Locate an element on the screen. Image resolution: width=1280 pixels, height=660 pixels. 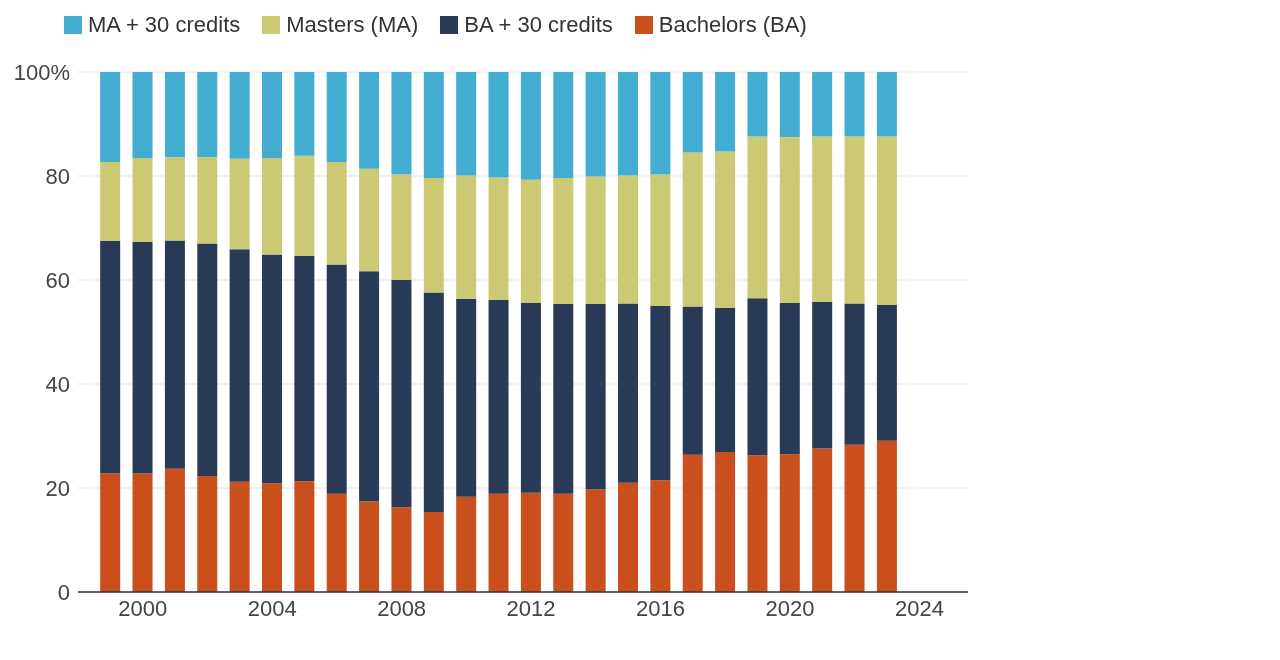
x-tick-label: 2016 is located at coordinates (661, 608).